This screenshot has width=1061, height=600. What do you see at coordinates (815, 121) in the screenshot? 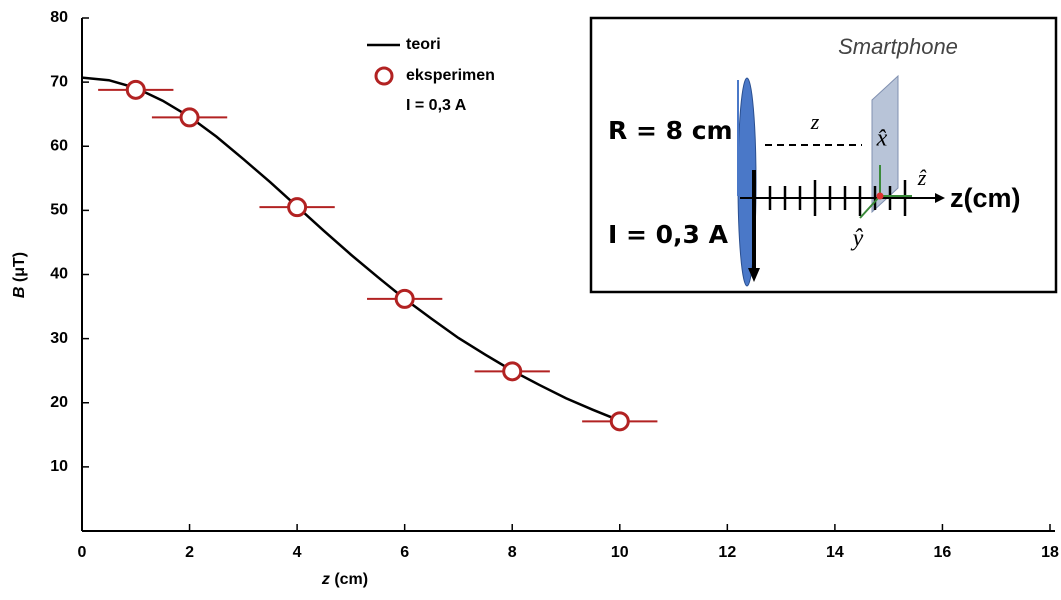
I see `inset-distance: z` at bounding box center [815, 121].